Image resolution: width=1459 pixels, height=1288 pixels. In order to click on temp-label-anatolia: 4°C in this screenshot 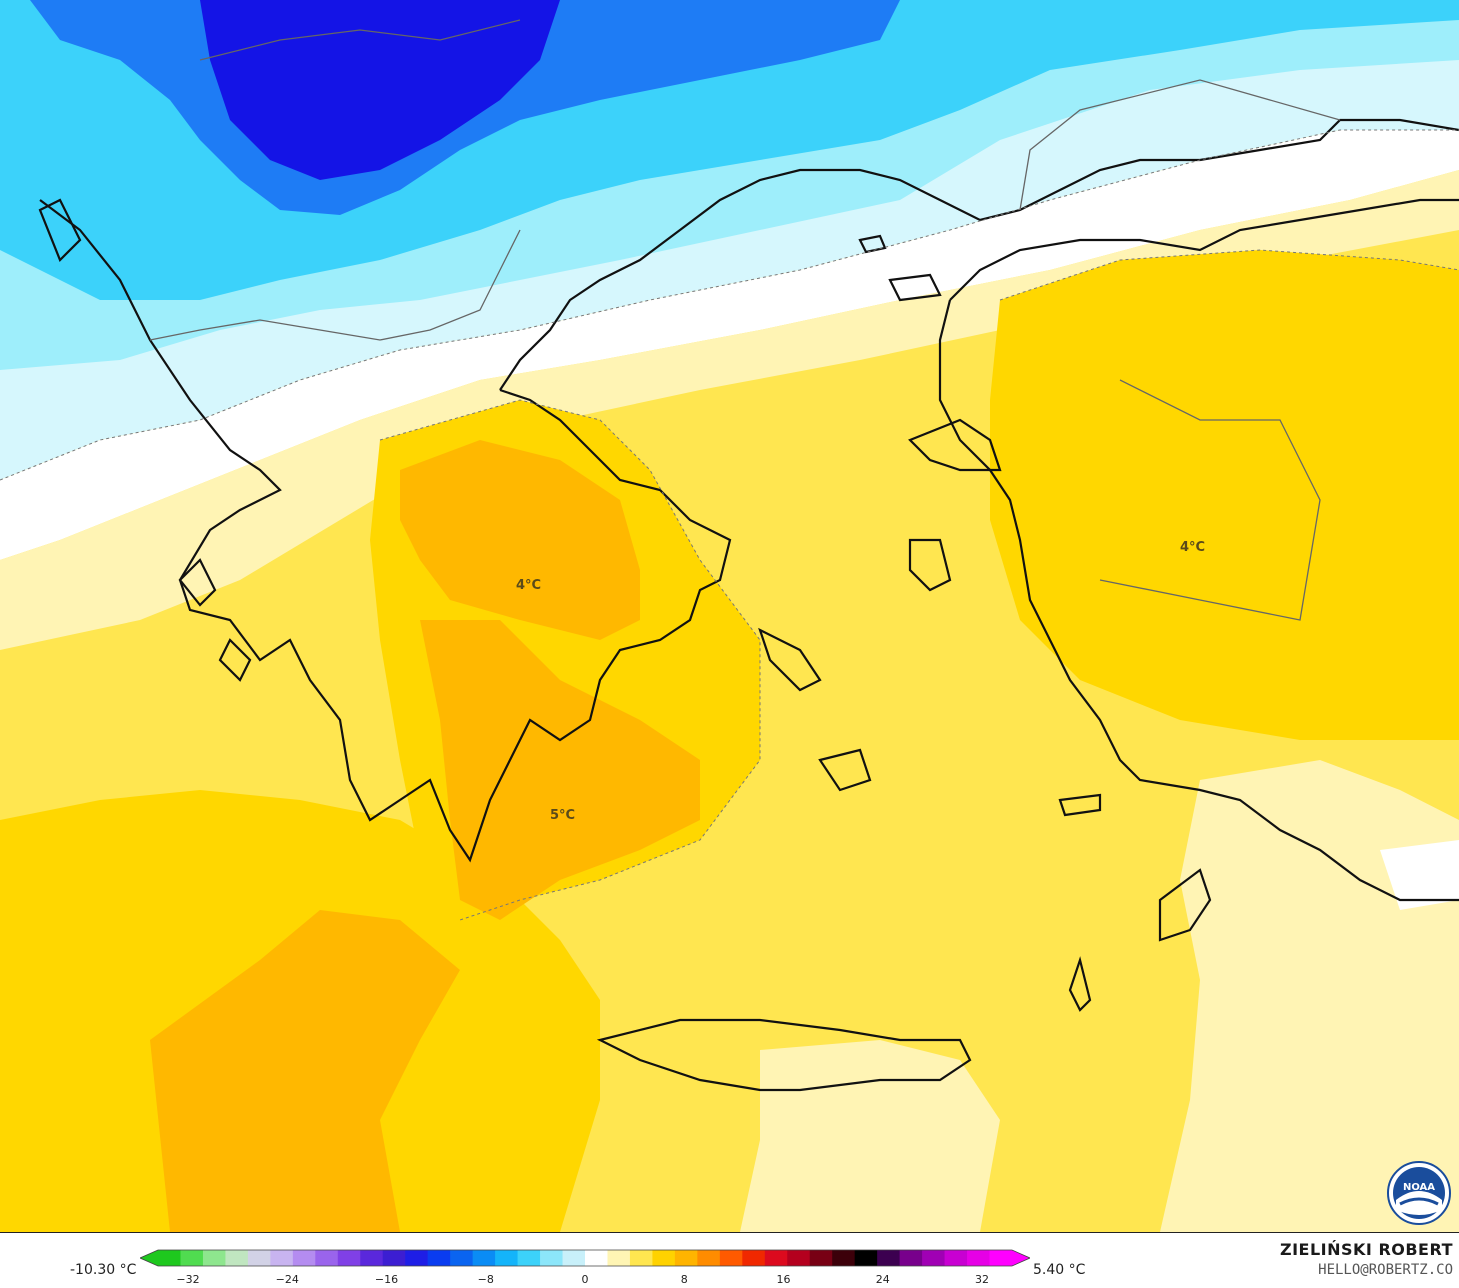, I will do `click(1193, 547)`.